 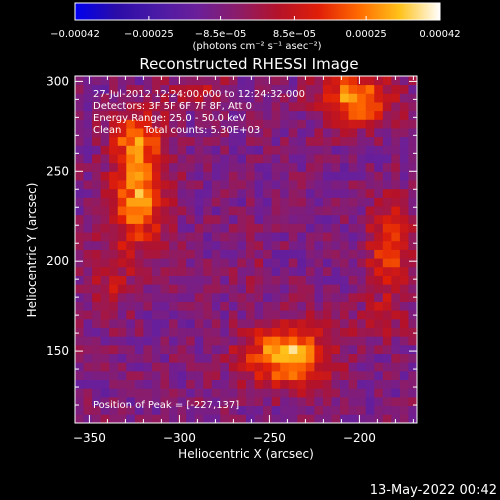 I want to click on colorbar-tick-label: 0.00042, so click(x=439, y=34).